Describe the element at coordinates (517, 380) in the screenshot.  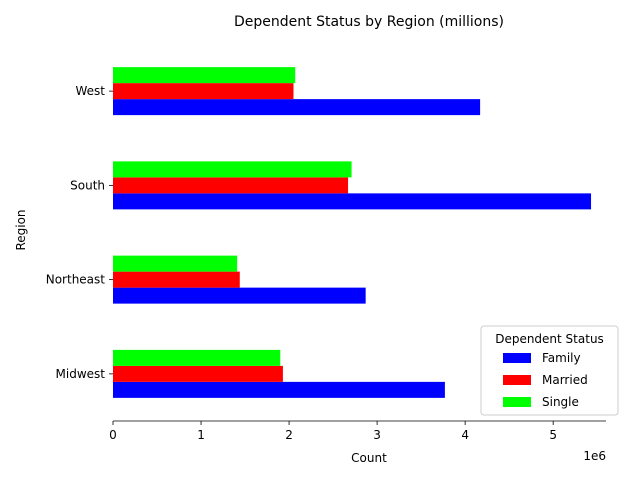
I see `legend-swatch-married` at that location.